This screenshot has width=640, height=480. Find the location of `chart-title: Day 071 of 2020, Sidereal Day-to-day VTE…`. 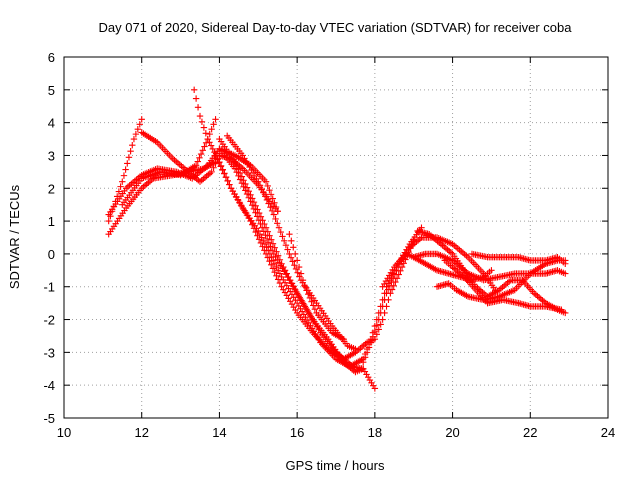

chart-title: Day 071 of 2020, Sidereal Day-to-day VTE… is located at coordinates (335, 27).